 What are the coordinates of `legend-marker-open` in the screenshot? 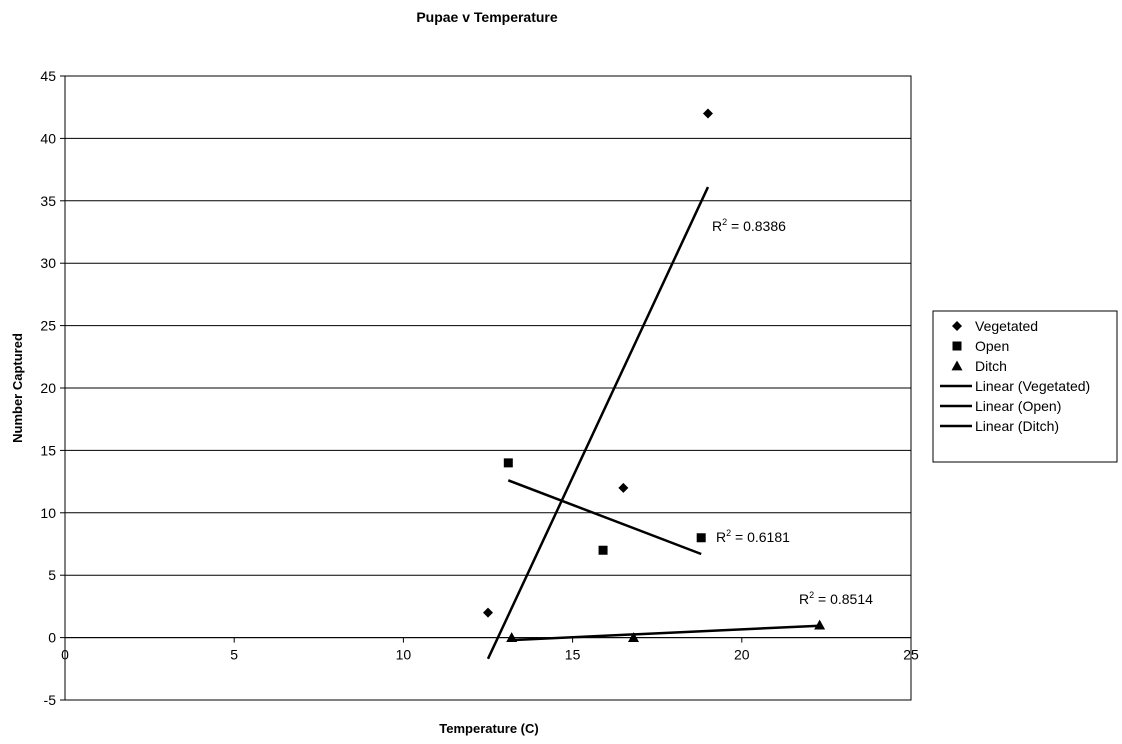 It's located at (957, 346).